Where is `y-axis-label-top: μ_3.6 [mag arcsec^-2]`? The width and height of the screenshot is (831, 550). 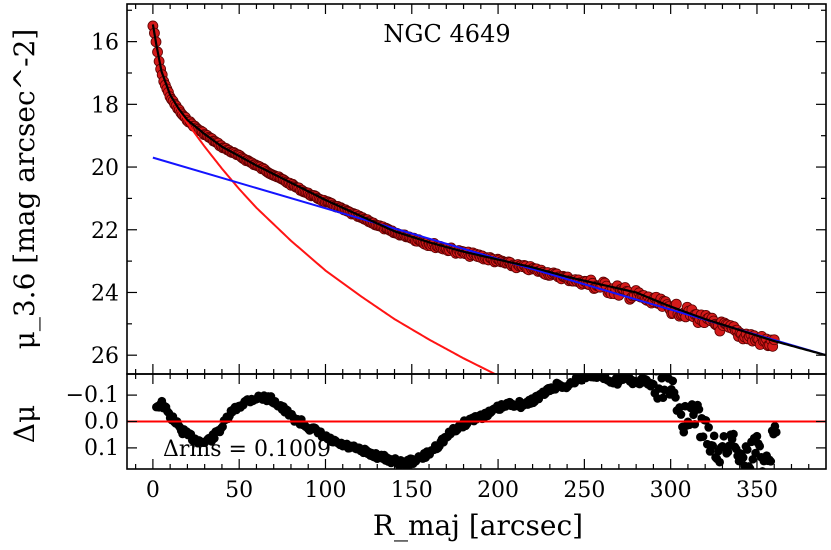
y-axis-label-top: μ_3.6 [mag arcsec^-2] is located at coordinates (24, 189).